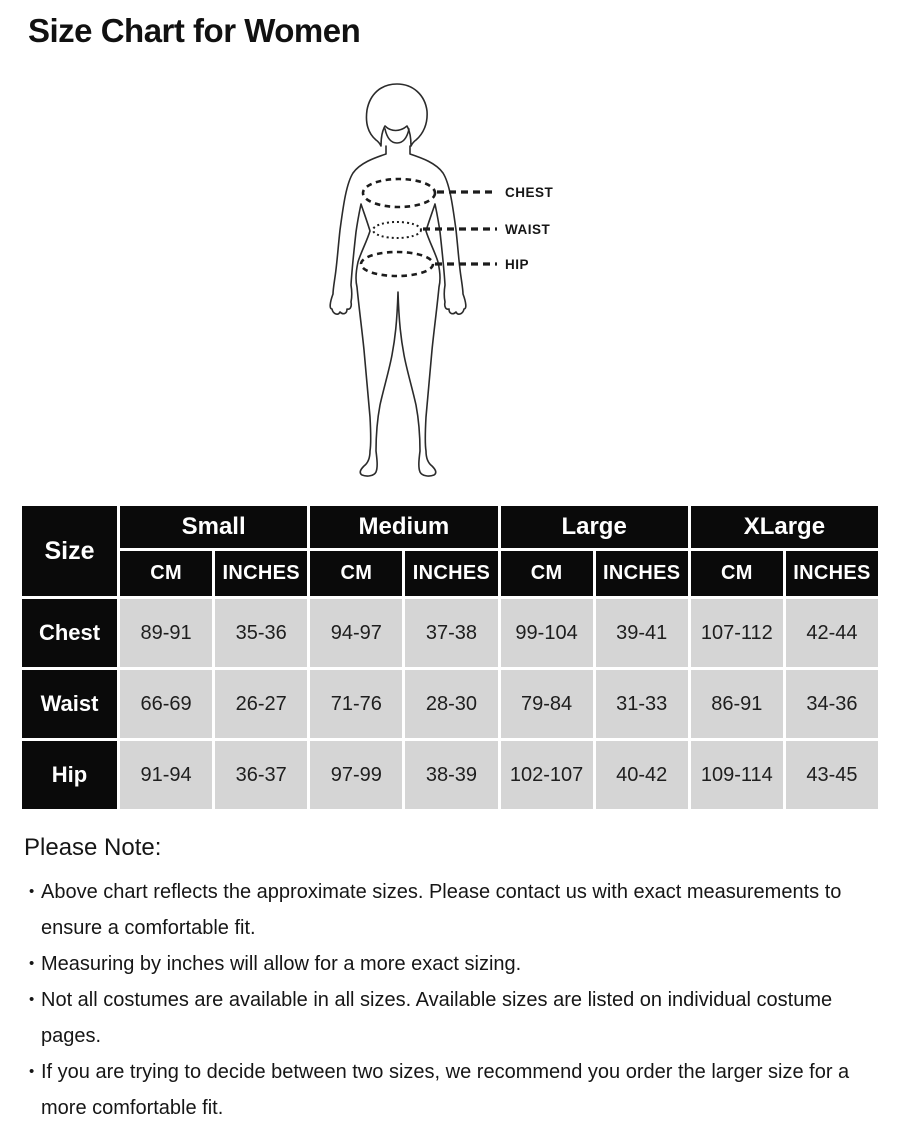  Describe the element at coordinates (69, 551) in the screenshot. I see `size-corner-header: Size` at that location.